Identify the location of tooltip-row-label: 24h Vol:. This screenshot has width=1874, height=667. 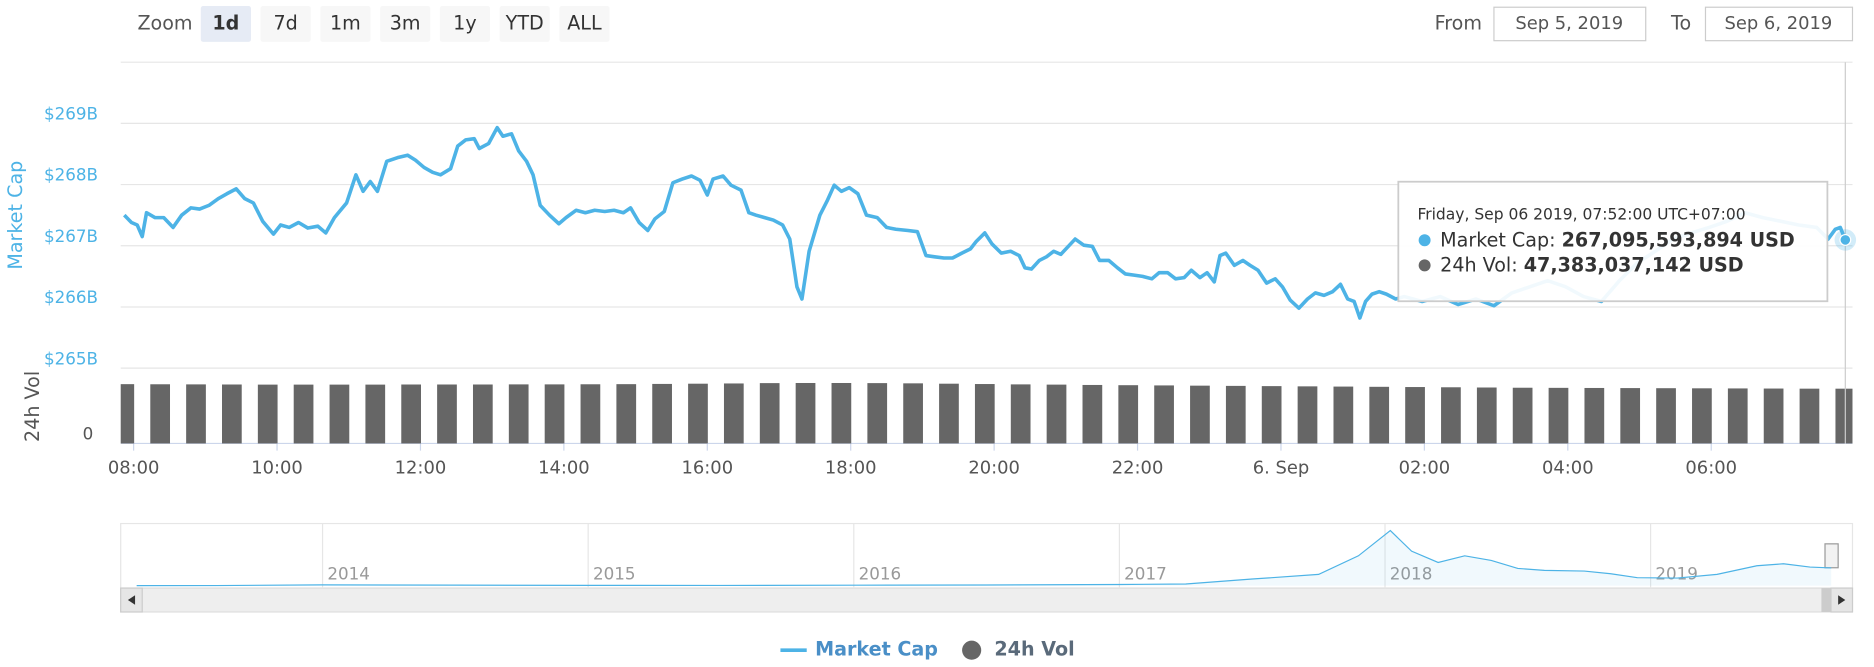
(1479, 264).